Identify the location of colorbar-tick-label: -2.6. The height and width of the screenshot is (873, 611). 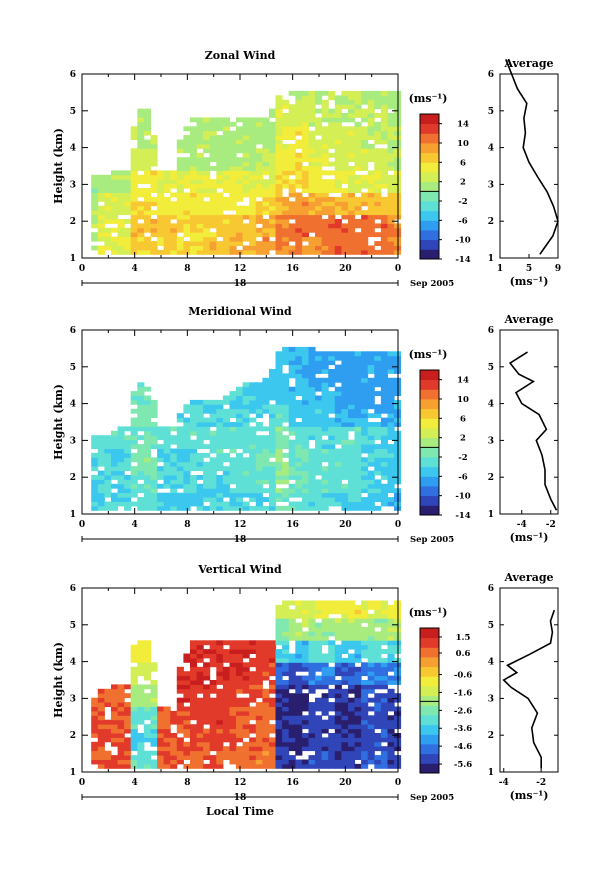
(463, 711).